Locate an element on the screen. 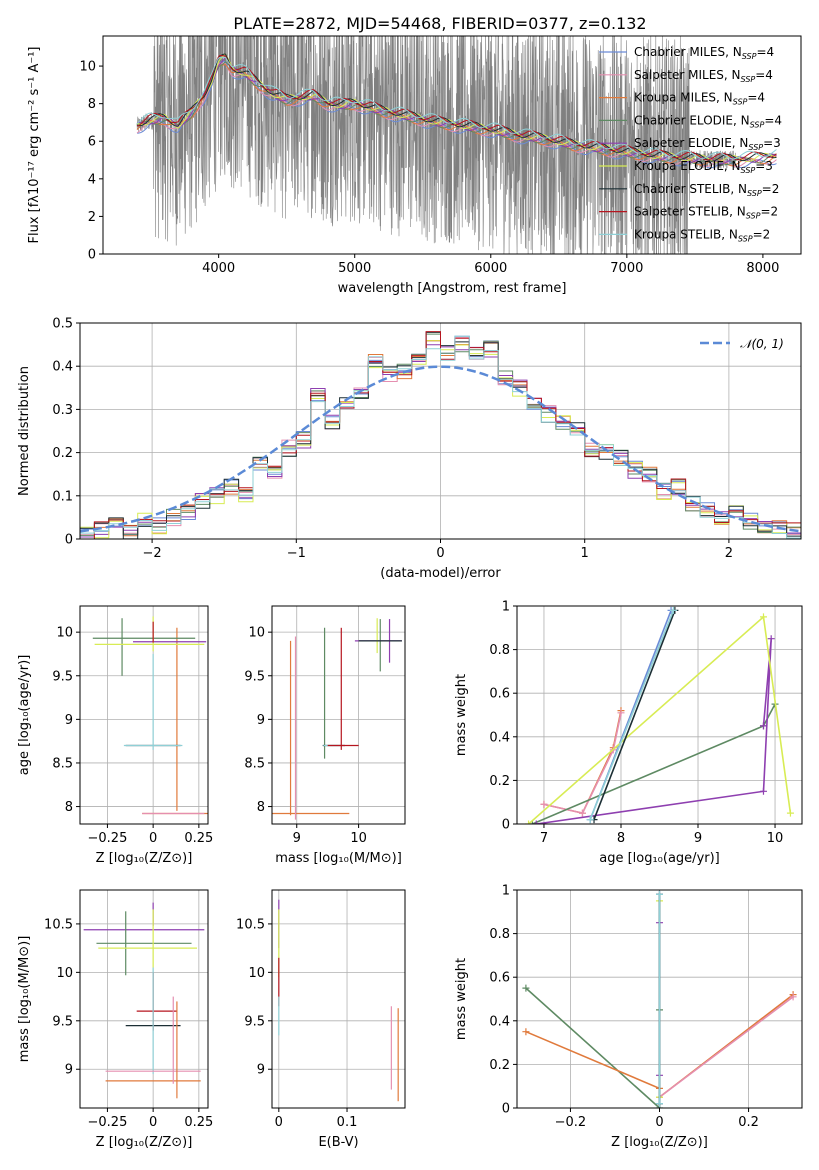  x-tick-label: 9 is located at coordinates (698, 838).